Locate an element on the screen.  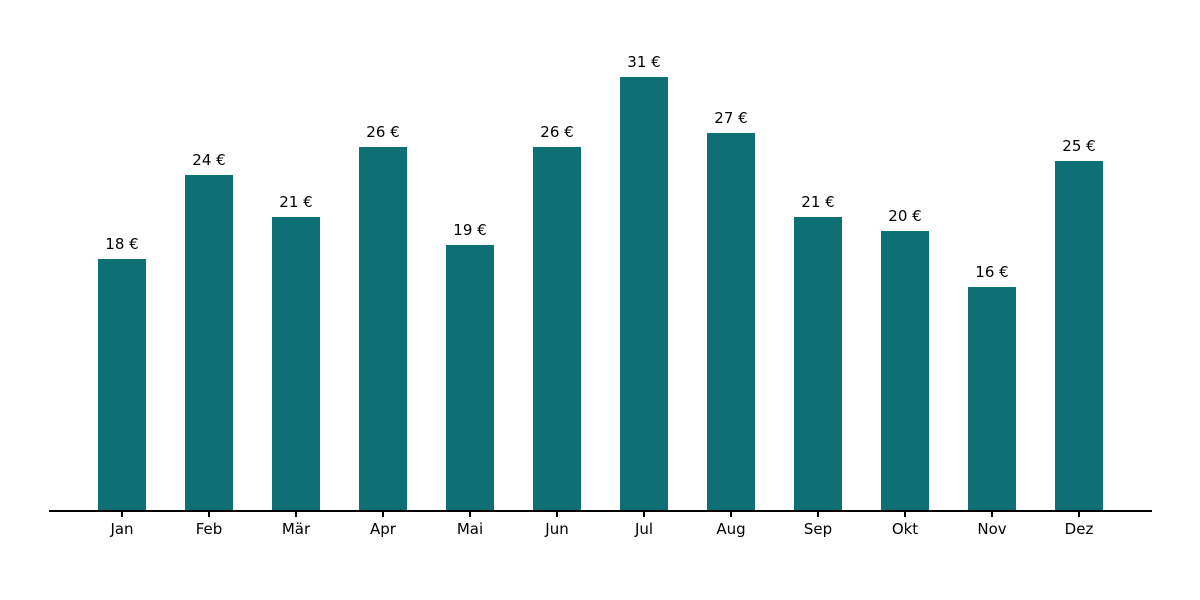
bar: 27 € is located at coordinates (731, 310).